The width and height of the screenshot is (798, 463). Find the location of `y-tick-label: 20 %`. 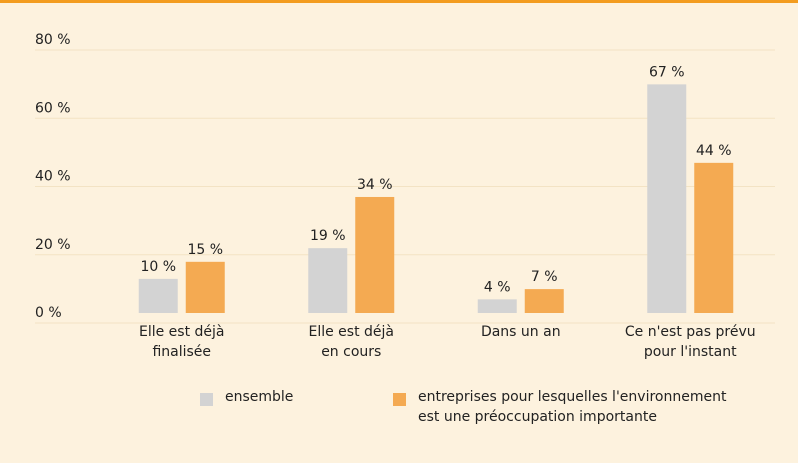

y-tick-label: 20 % is located at coordinates (53, 245).